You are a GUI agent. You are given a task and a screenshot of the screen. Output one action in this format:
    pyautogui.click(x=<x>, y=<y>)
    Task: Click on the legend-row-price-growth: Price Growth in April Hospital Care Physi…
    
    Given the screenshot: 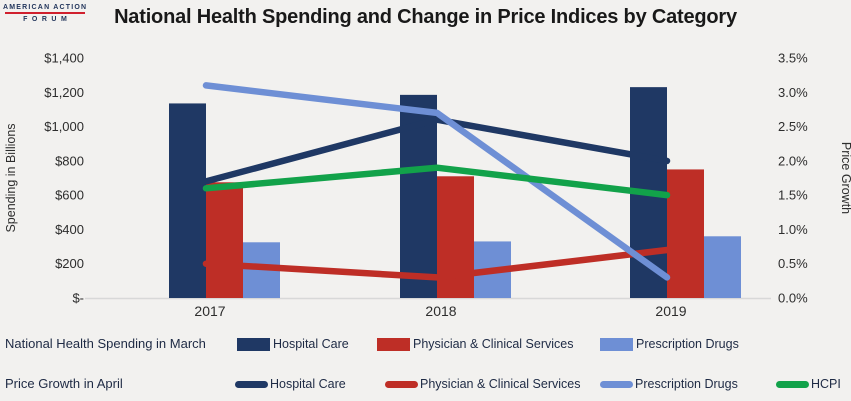 What is the action you would take?
    pyautogui.click(x=425, y=384)
    